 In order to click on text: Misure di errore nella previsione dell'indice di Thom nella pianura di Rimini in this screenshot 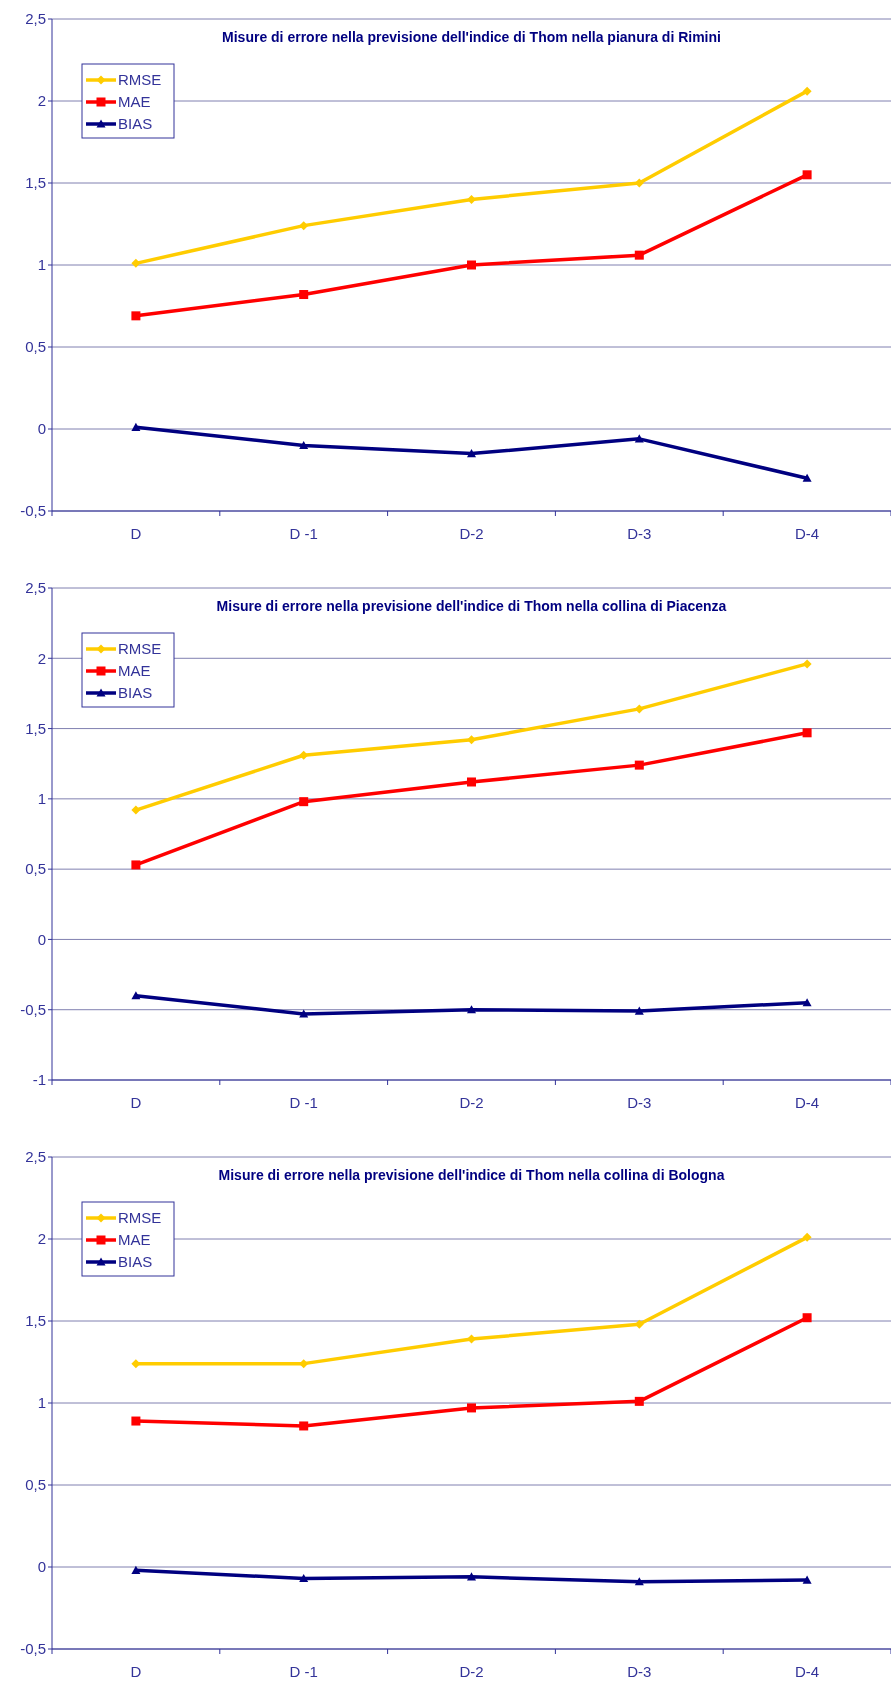, I will do `click(471, 37)`.